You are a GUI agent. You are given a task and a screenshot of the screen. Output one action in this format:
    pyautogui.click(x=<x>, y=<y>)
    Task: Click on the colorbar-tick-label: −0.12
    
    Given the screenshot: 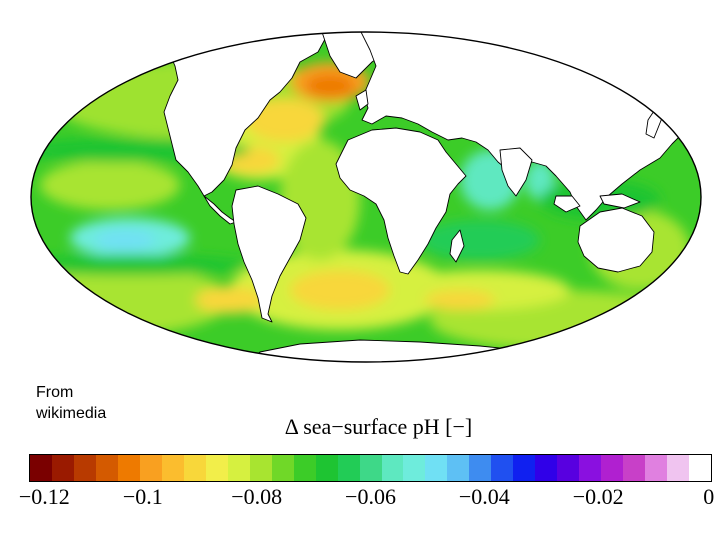 What is the action you would take?
    pyautogui.click(x=44, y=496)
    